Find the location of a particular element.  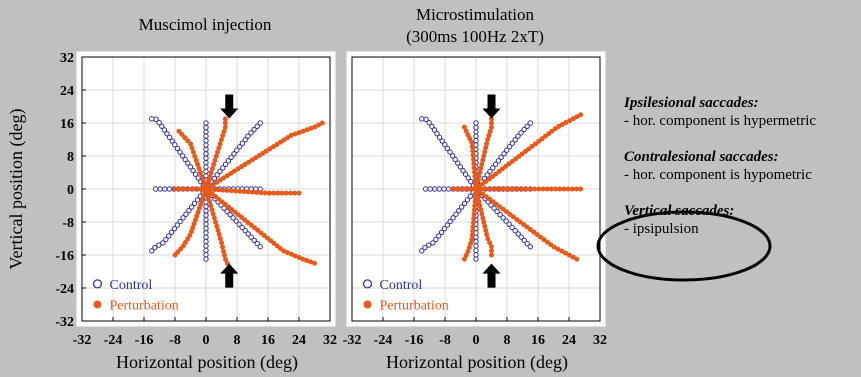

x-tick-label: 32 is located at coordinates (600, 340).